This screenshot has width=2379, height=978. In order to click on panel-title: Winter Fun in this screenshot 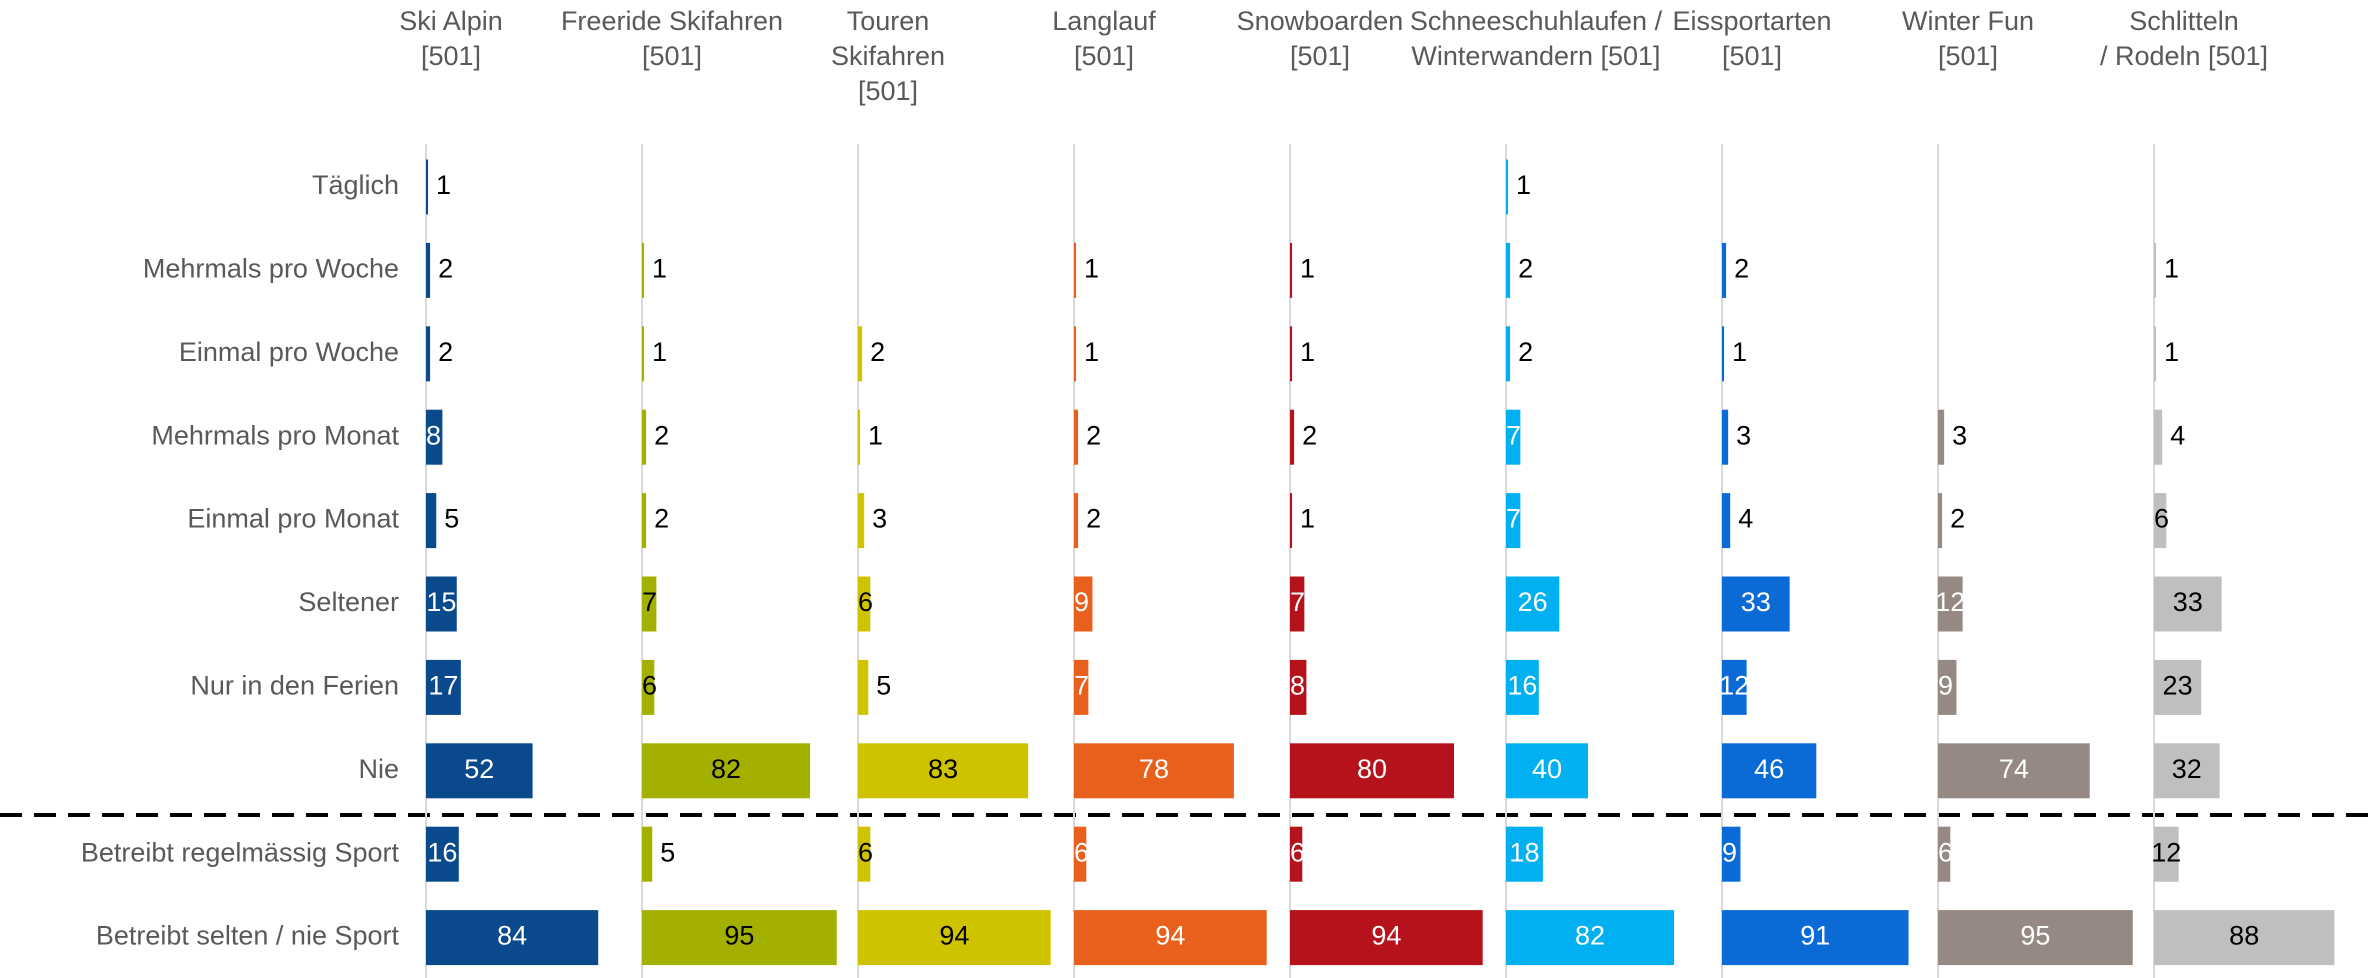, I will do `click(1968, 21)`.